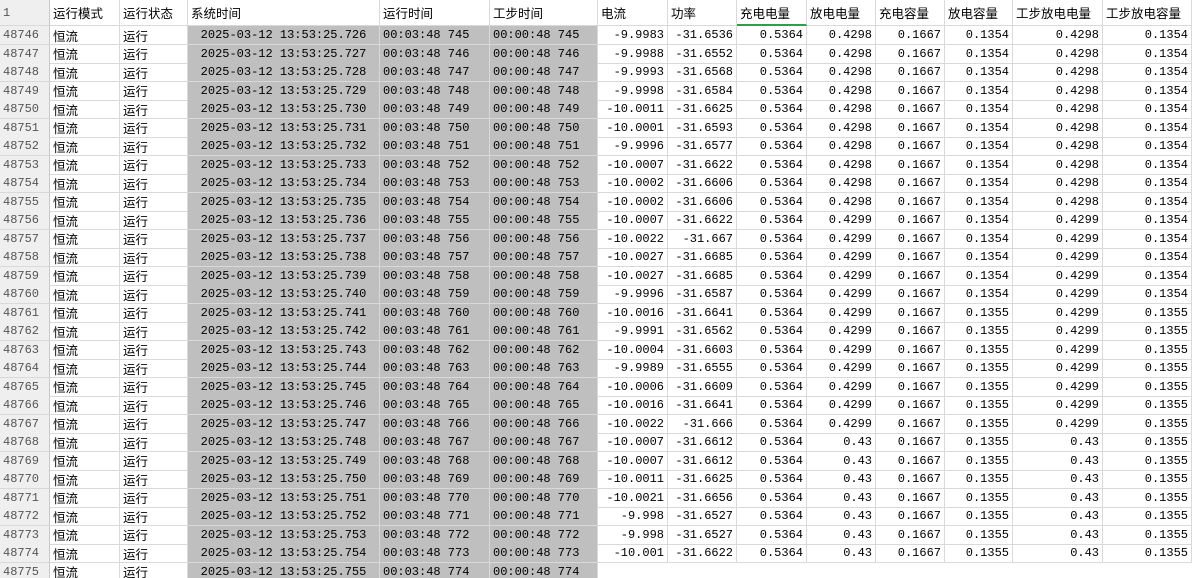 This screenshot has width=1200, height=578. What do you see at coordinates (25, 331) in the screenshot?
I see `row-number: 48762` at bounding box center [25, 331].